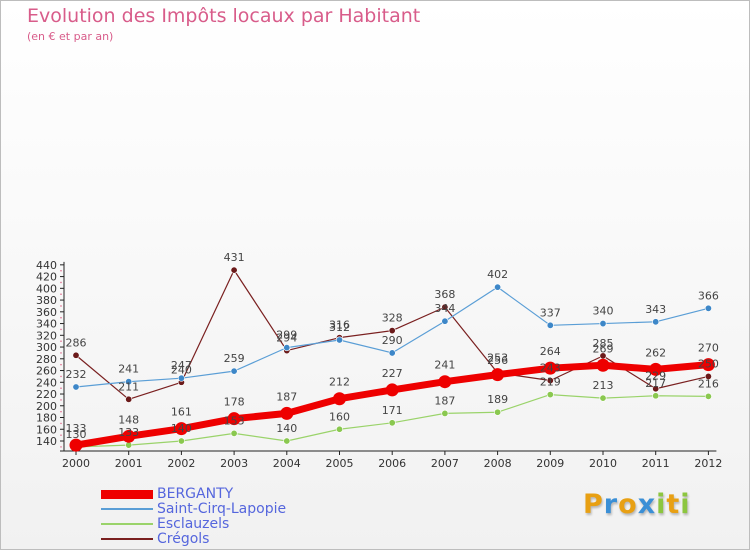 This screenshot has width=750, height=550. What do you see at coordinates (708, 295) in the screenshot?
I see `data-label-saint-cirq-lapopie: 366` at bounding box center [708, 295].